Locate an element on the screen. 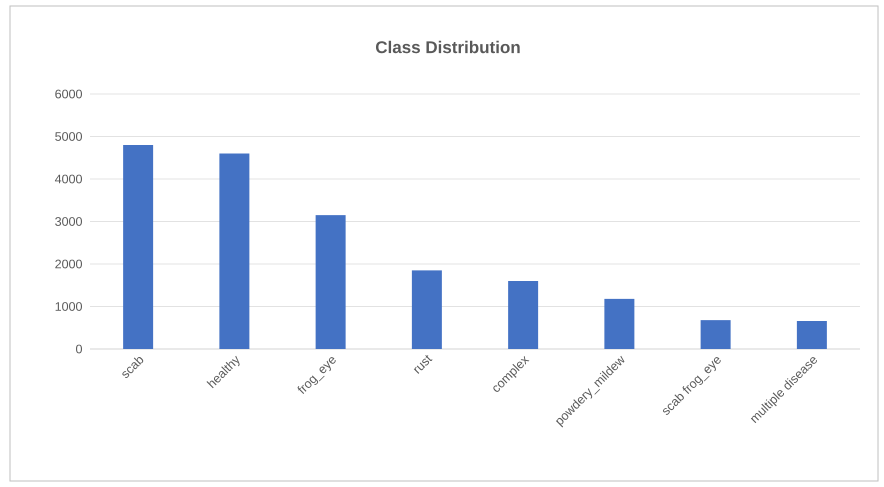 This screenshot has width=884, height=487. y-tick-label: 6000 is located at coordinates (68, 94).